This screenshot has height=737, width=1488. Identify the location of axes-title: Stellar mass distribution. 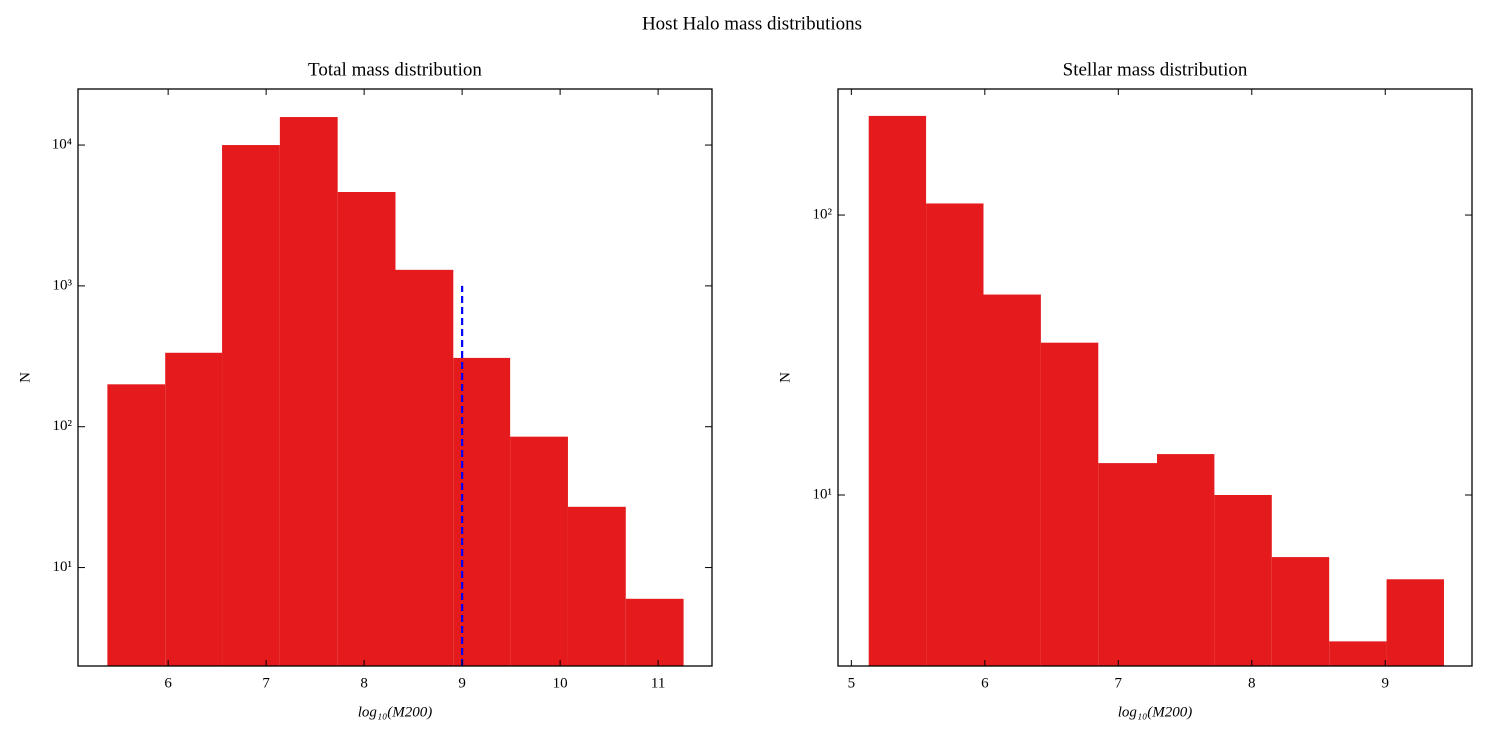
(1155, 69).